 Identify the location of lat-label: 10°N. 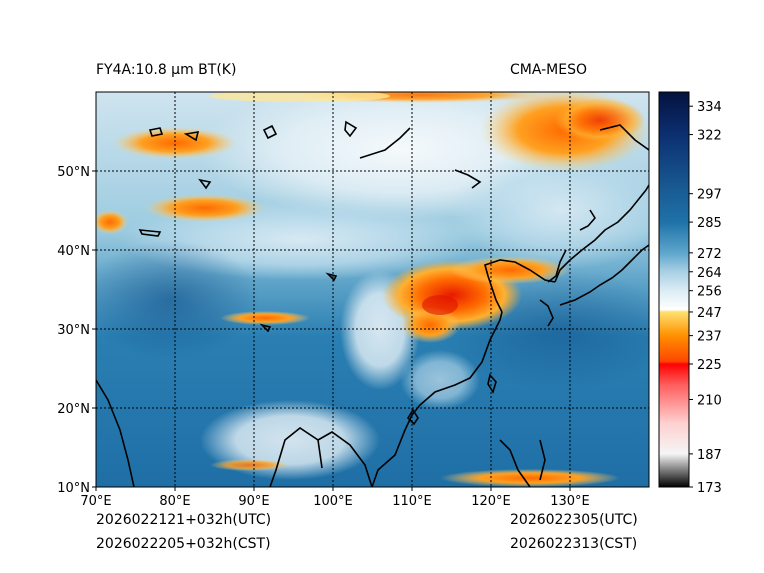
(73, 488).